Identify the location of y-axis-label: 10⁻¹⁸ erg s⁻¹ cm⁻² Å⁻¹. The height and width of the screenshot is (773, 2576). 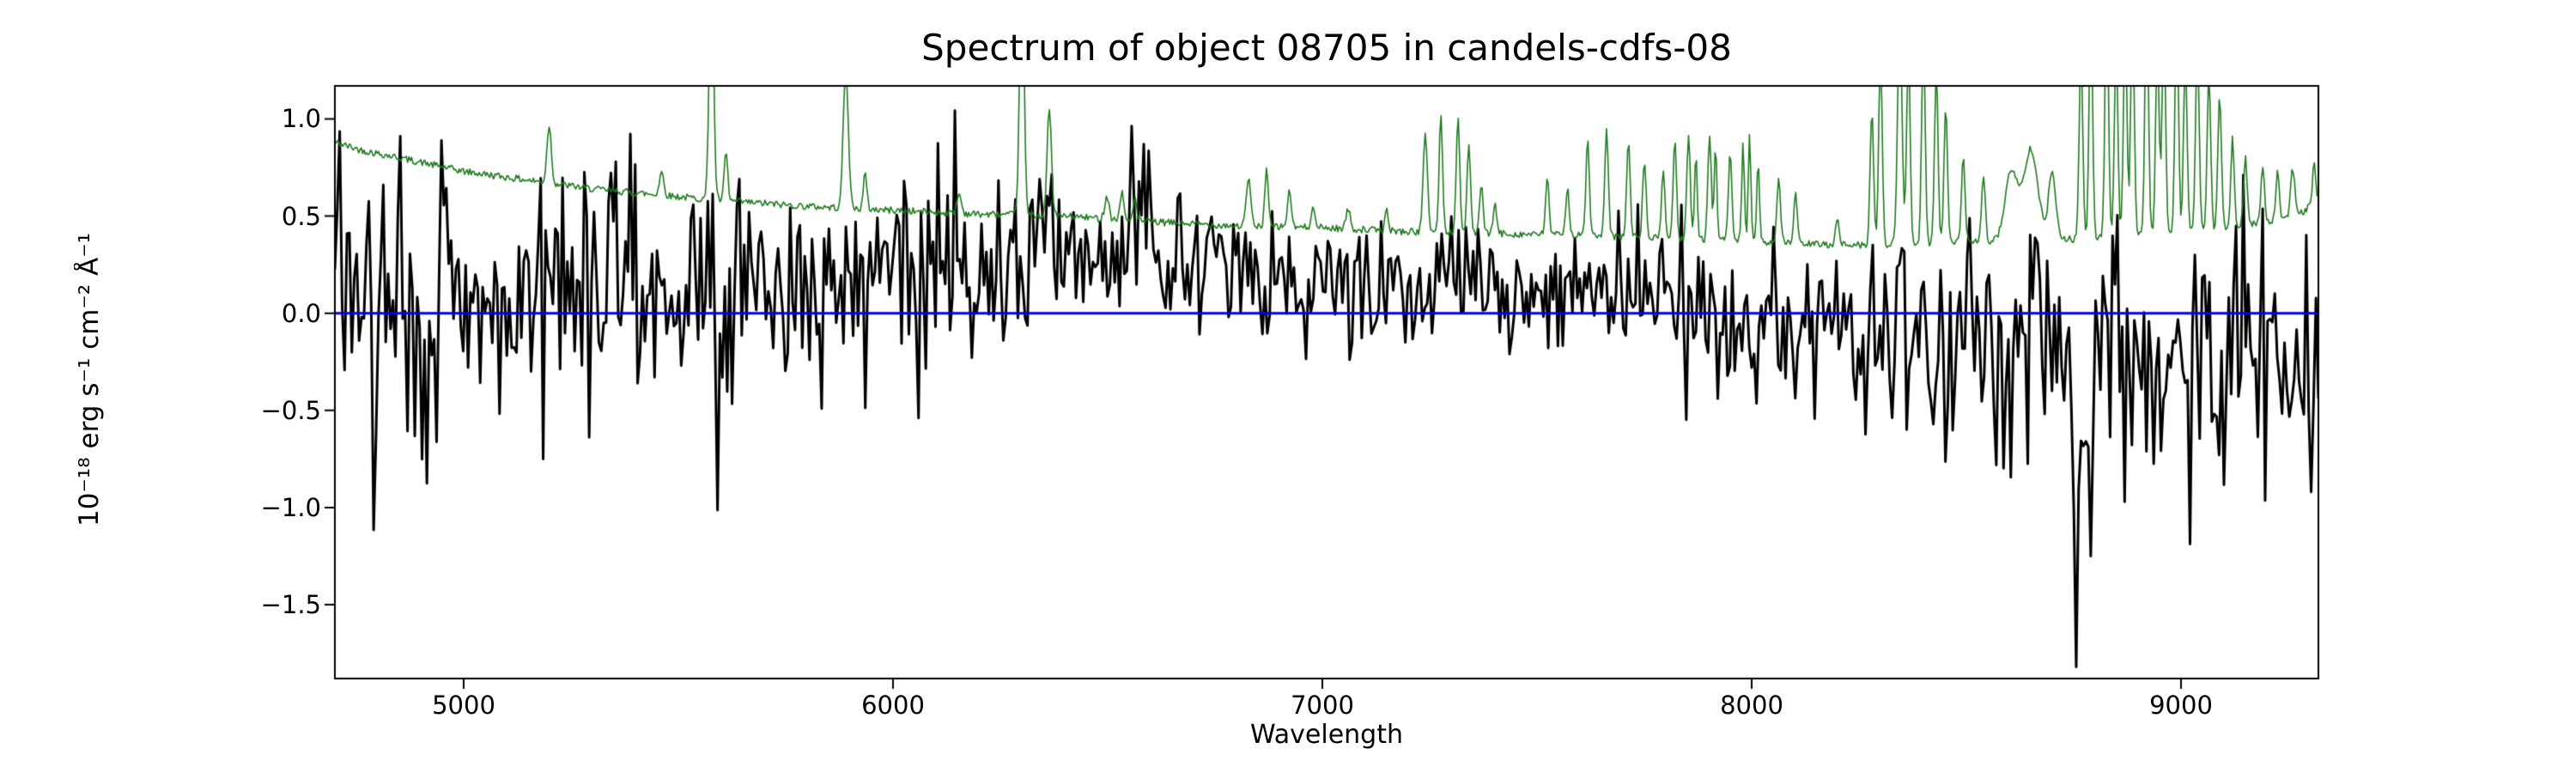
(90, 379).